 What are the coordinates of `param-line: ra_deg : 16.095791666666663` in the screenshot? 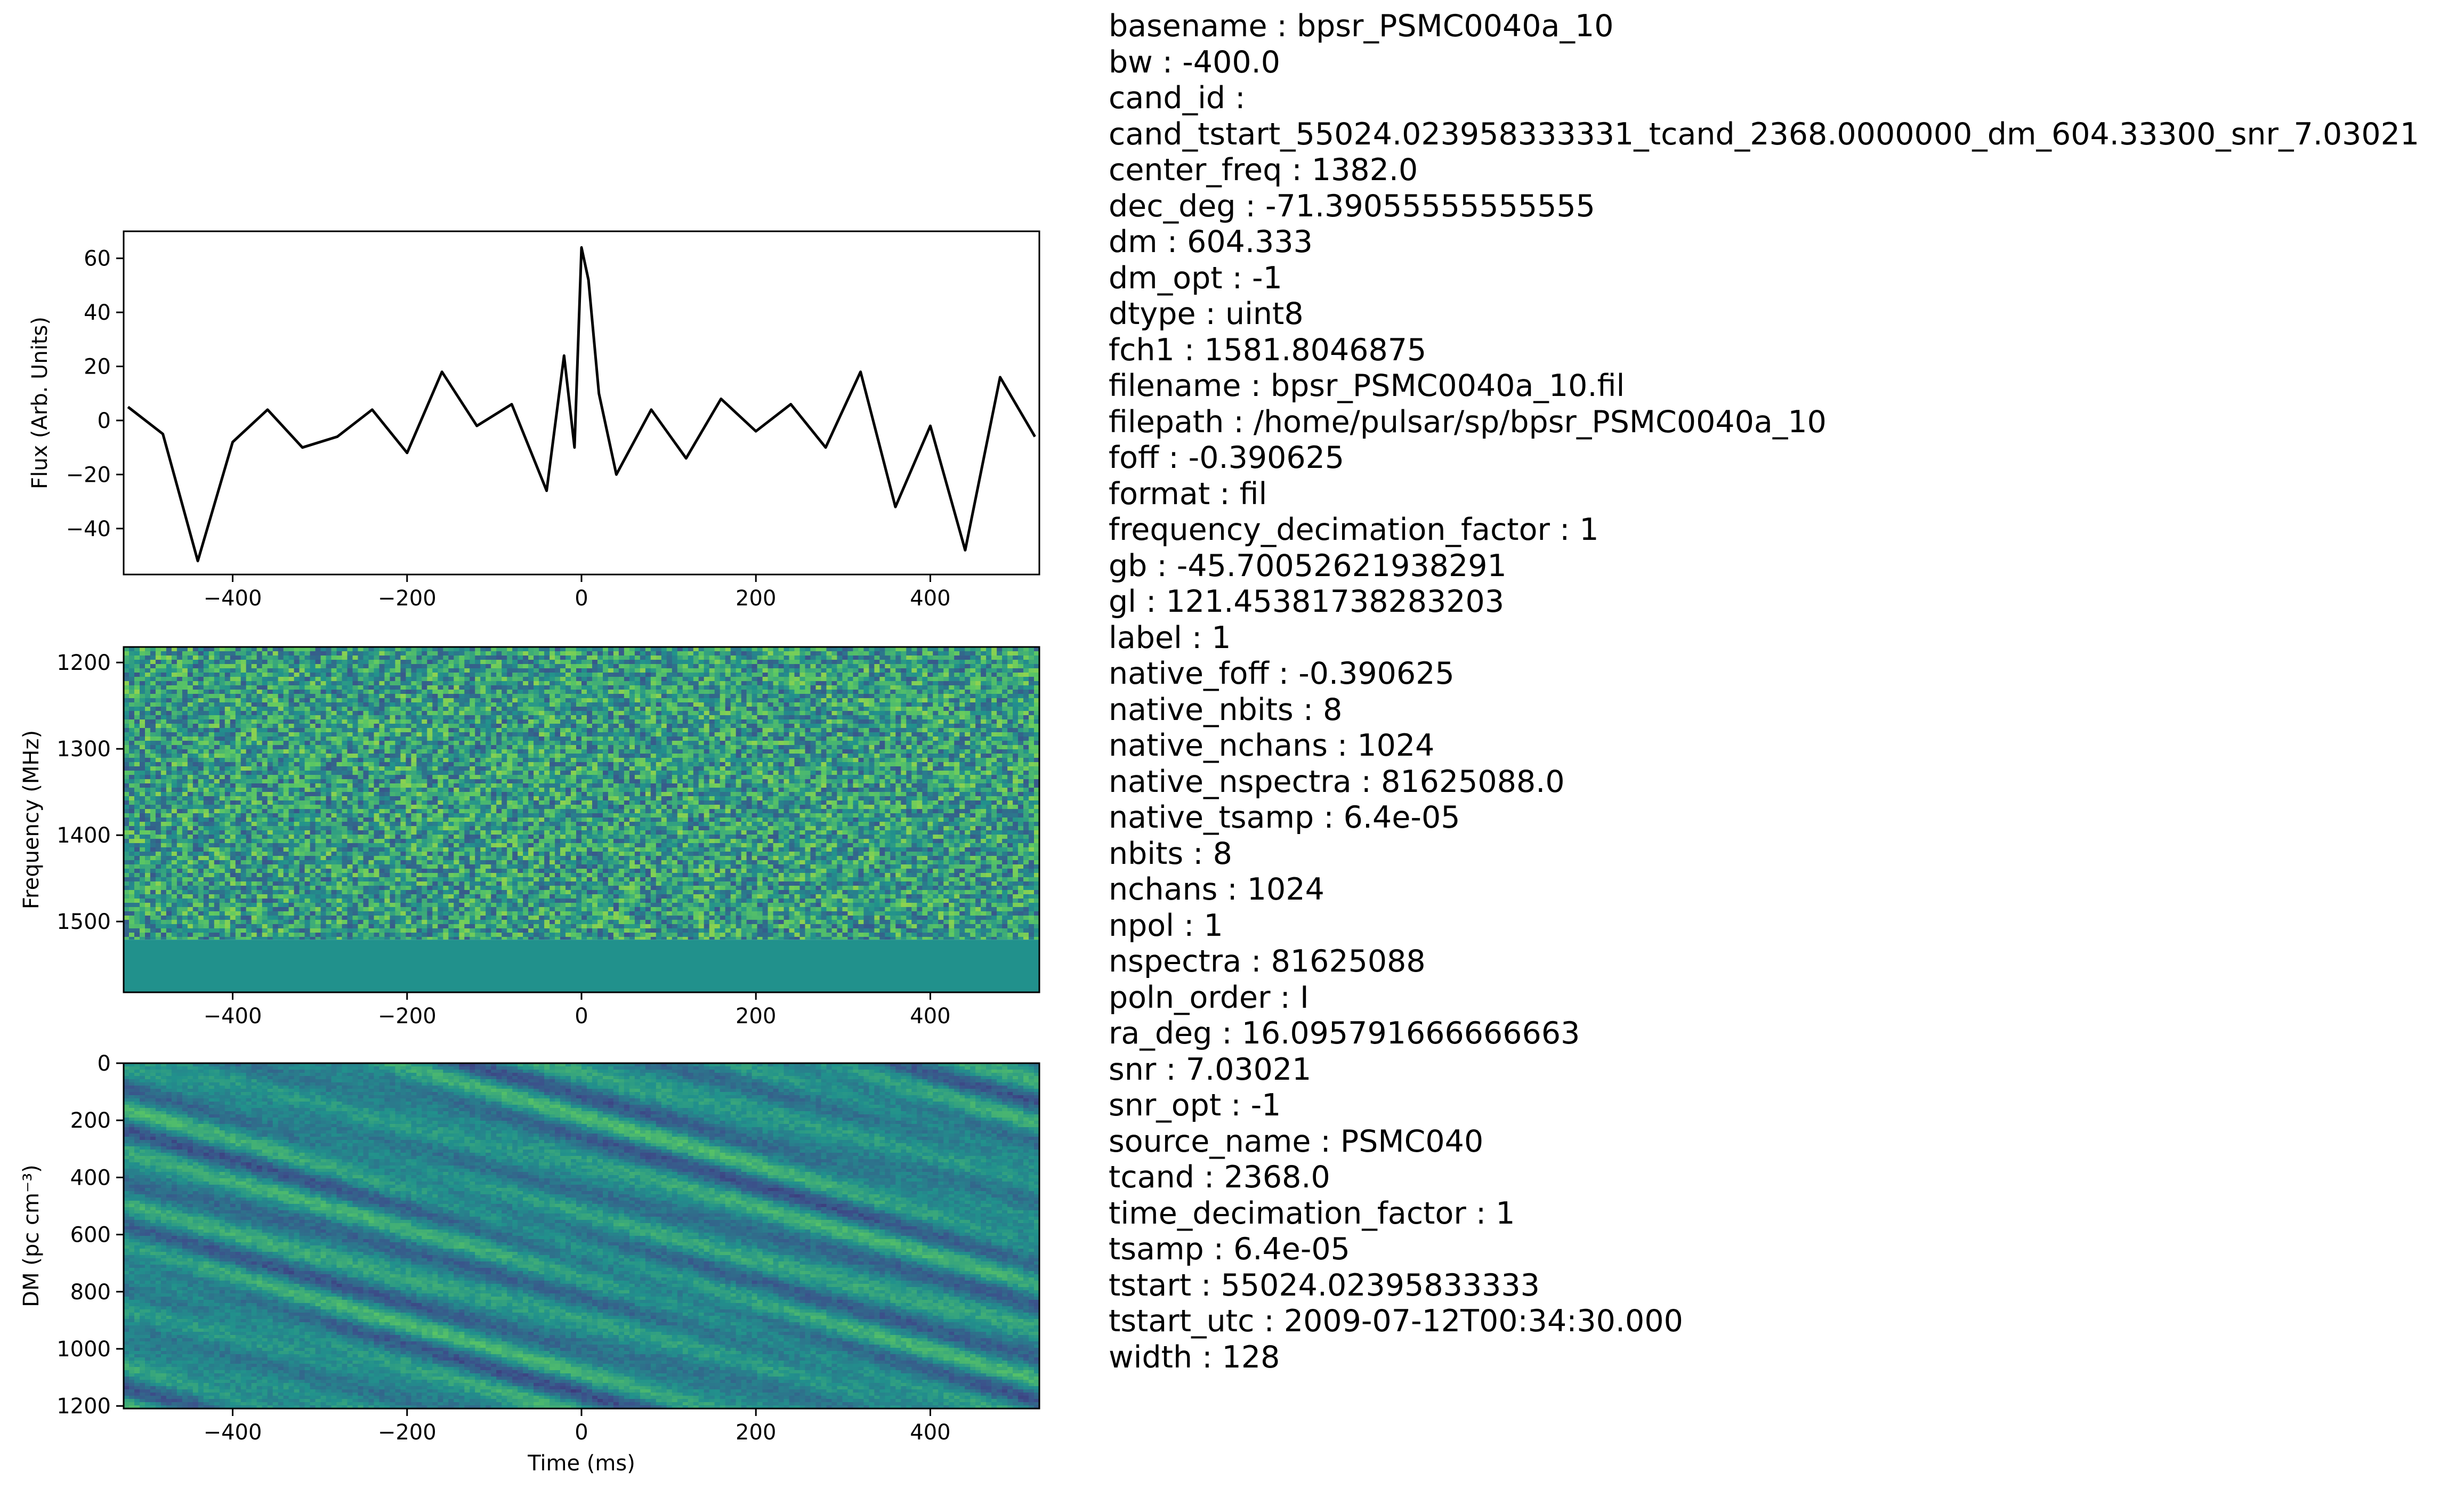 It's located at (1764, 1034).